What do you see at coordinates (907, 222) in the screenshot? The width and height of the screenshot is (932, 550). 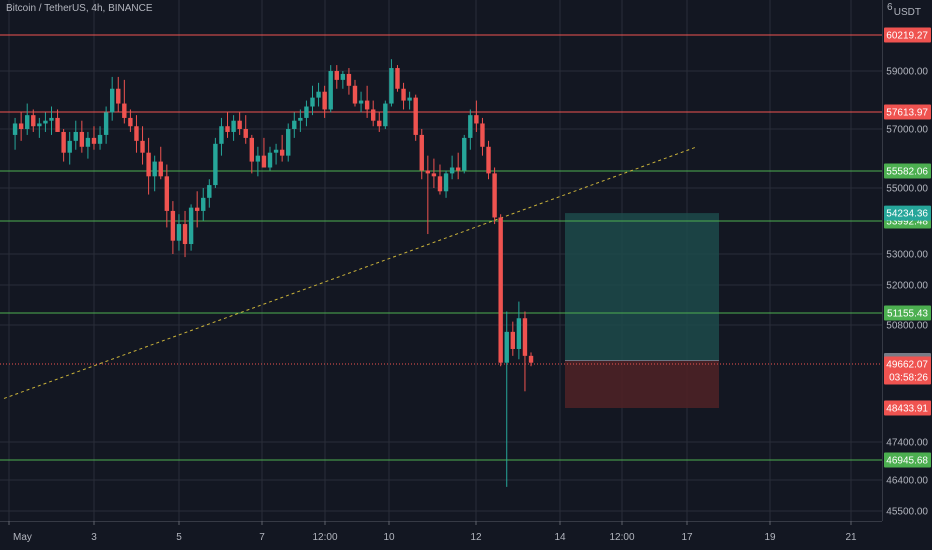 I see `level-price-label: 53992.48` at bounding box center [907, 222].